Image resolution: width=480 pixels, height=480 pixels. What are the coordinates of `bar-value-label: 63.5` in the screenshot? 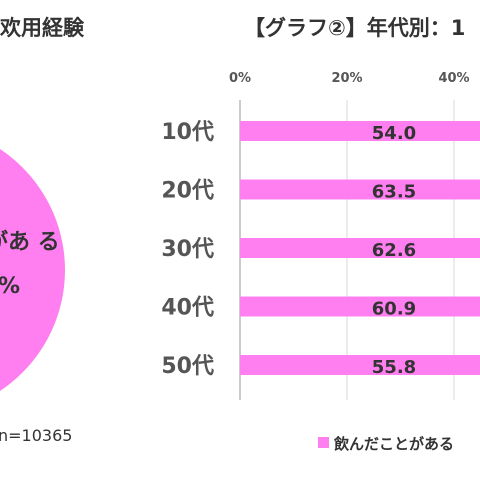 It's located at (394, 192).